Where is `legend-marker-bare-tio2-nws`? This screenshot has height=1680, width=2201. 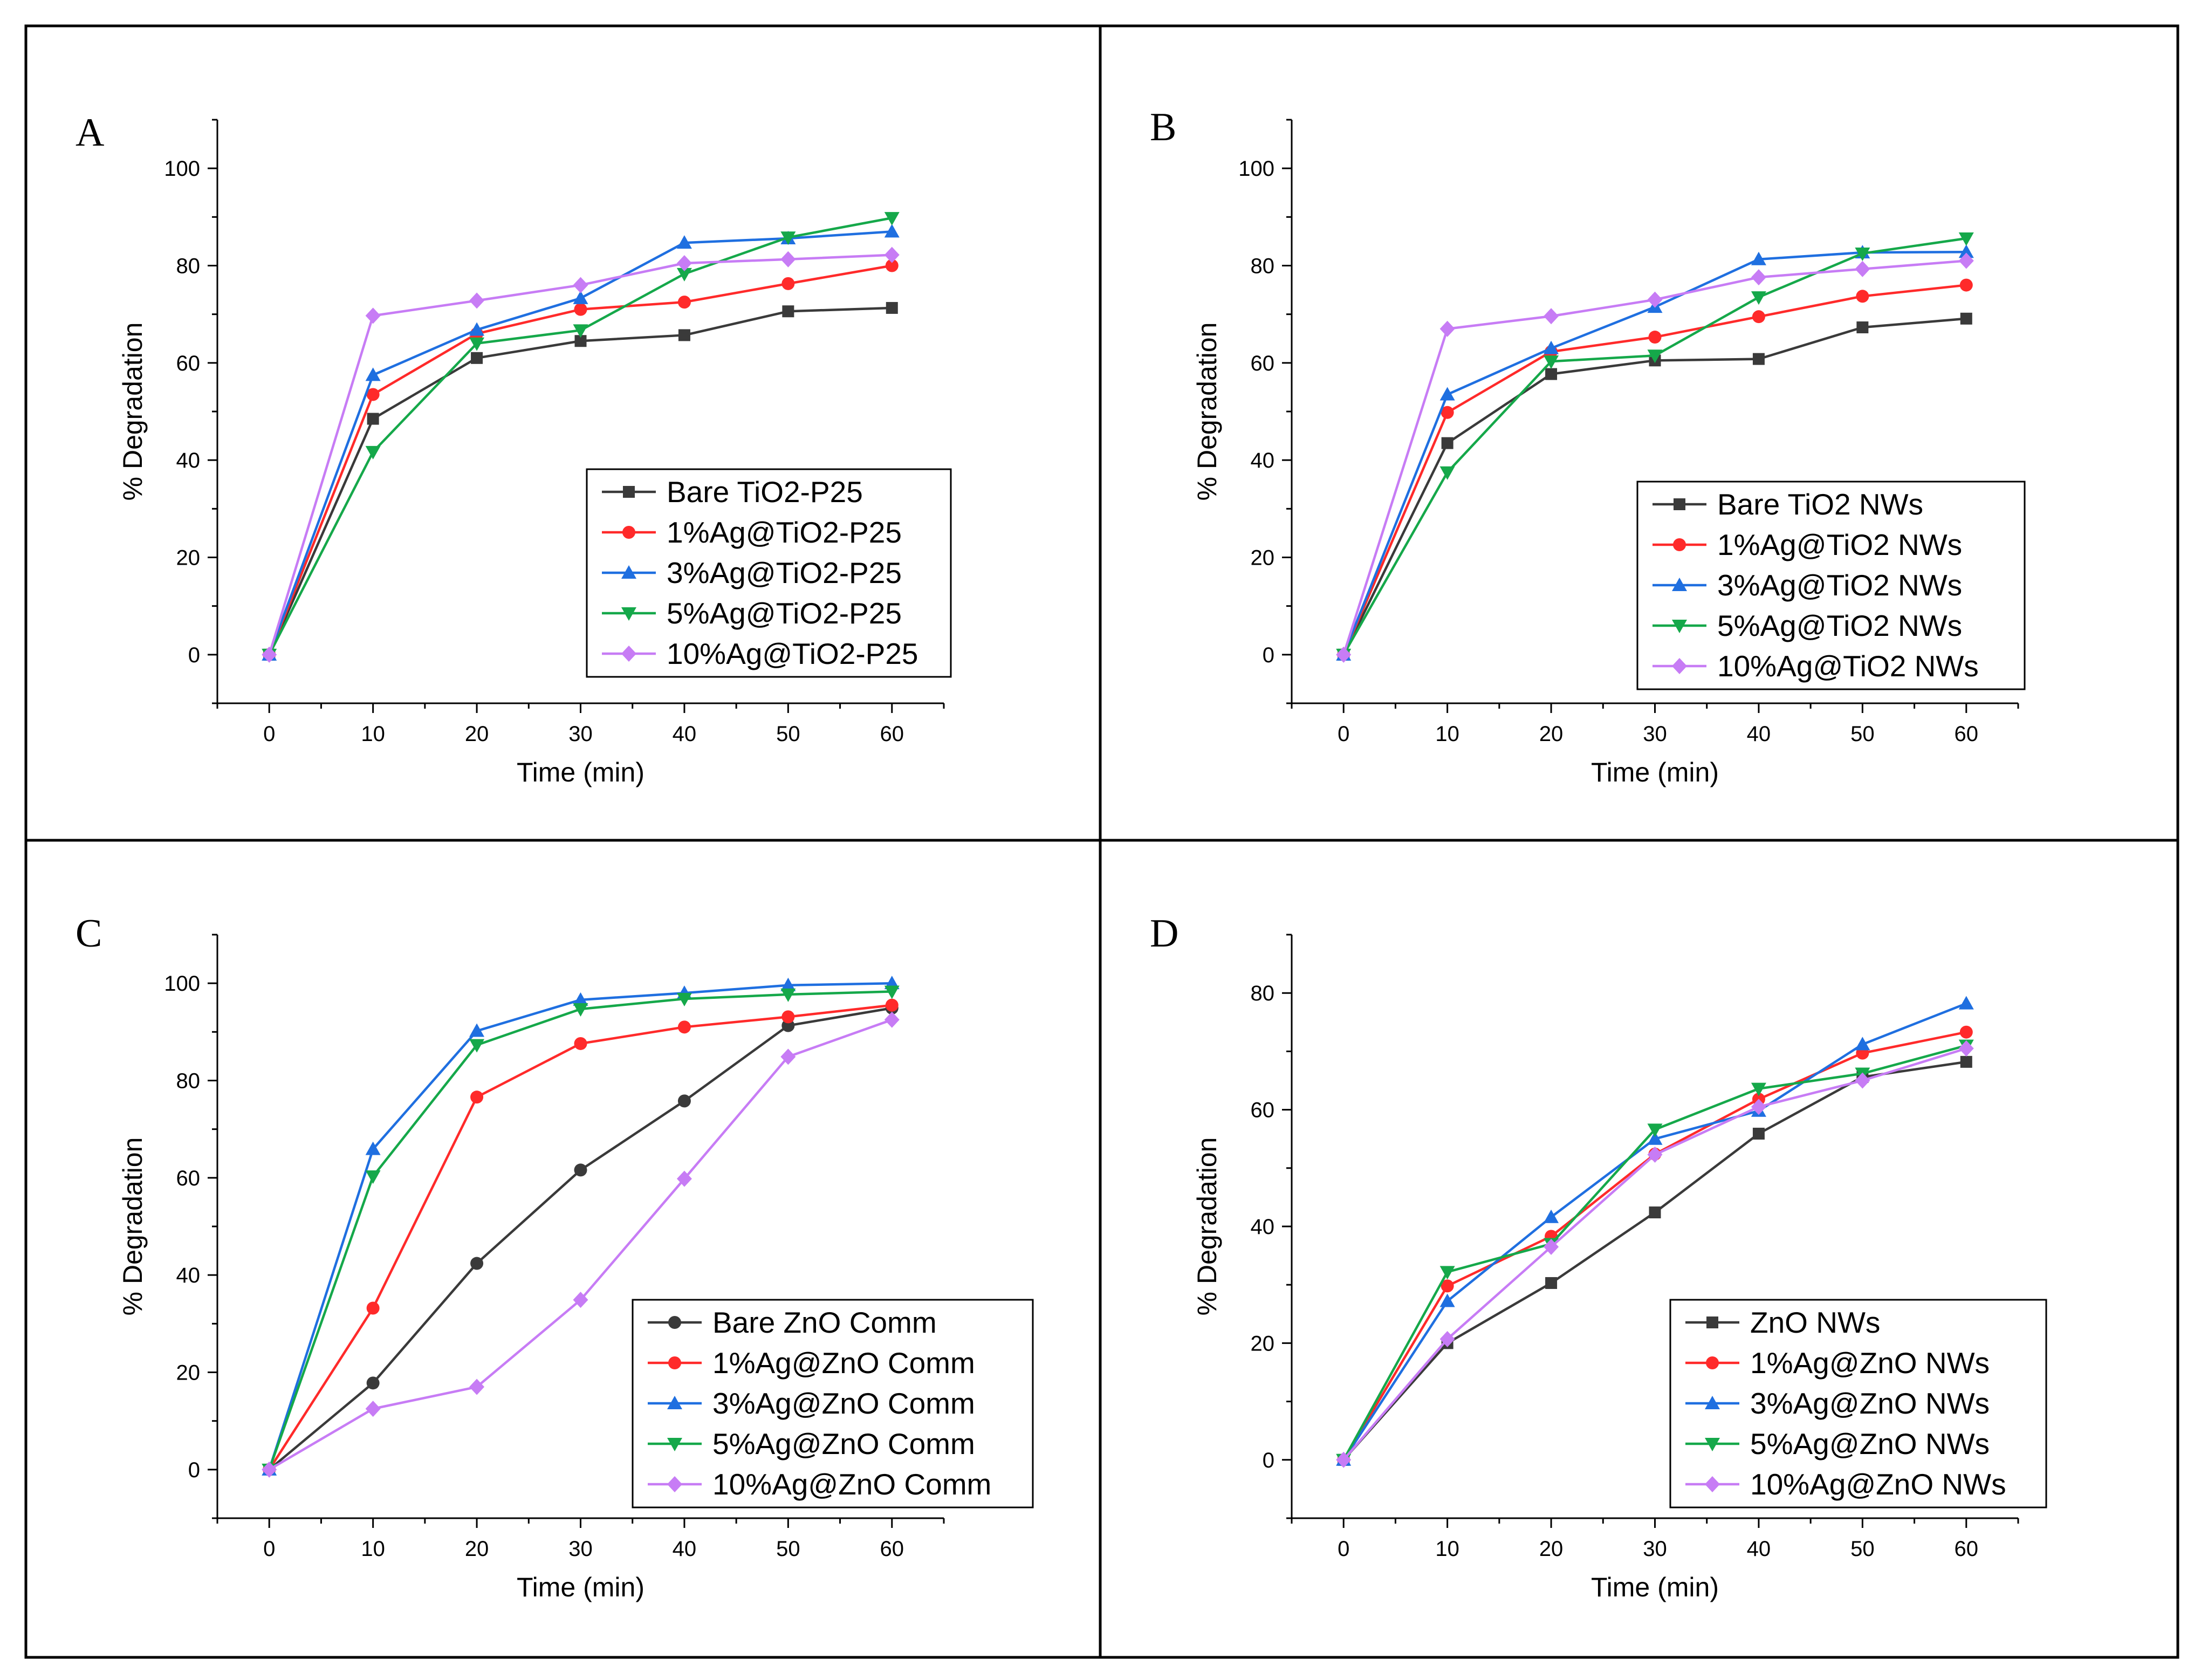 legend-marker-bare-tio2-nws is located at coordinates (1679, 504).